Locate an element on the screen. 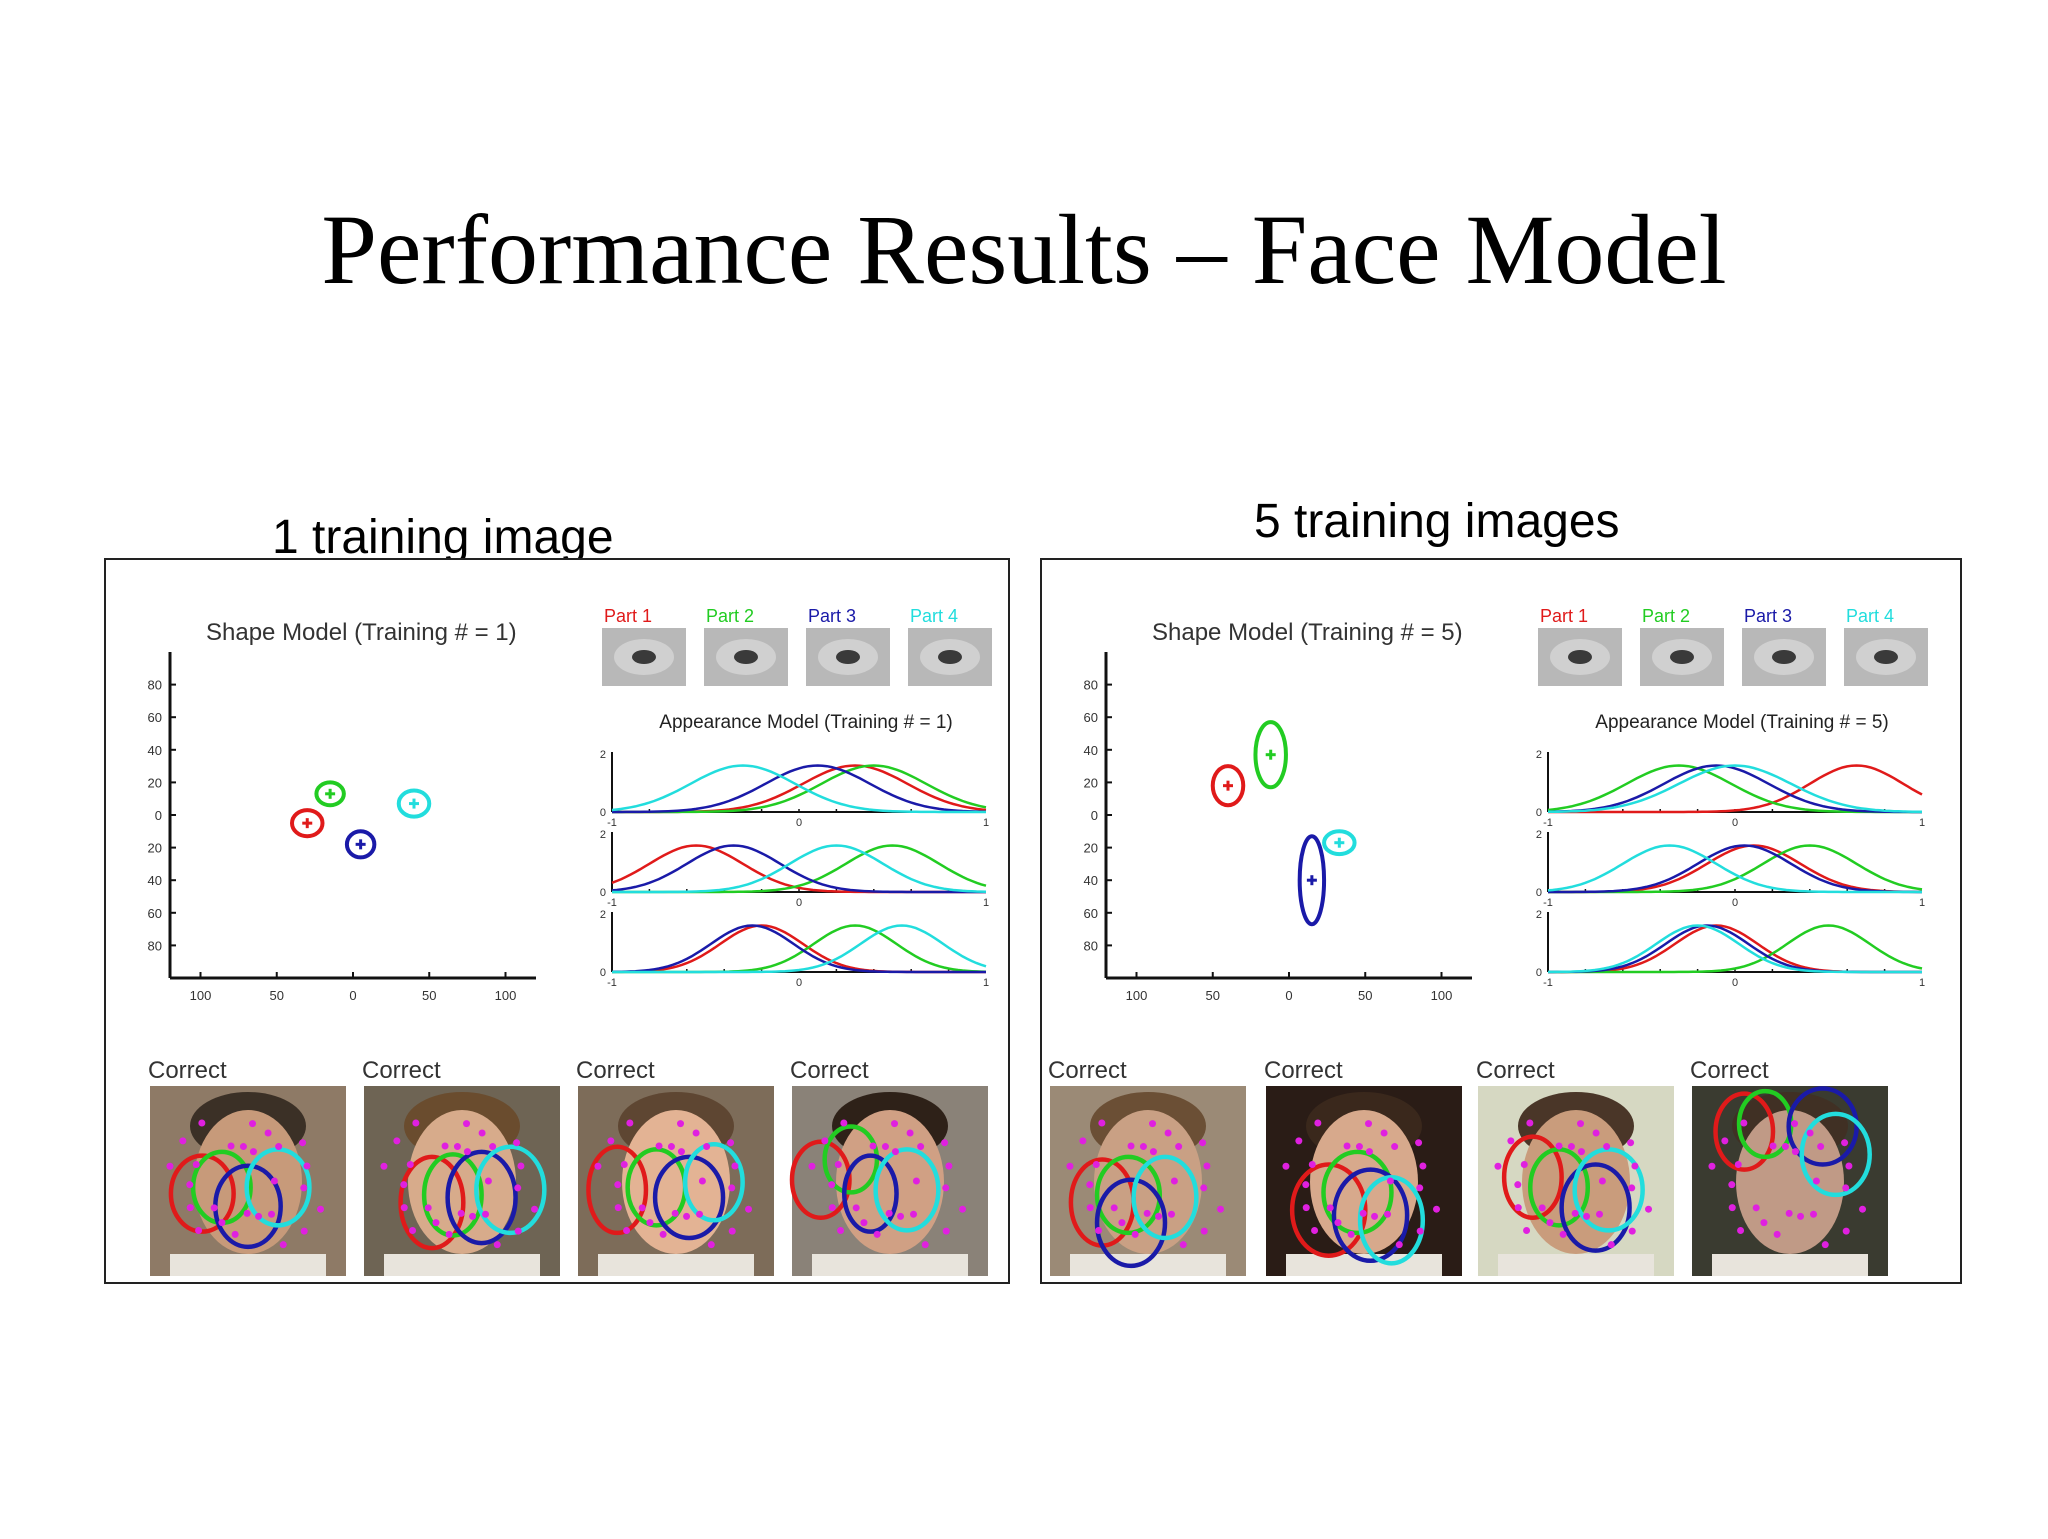 The width and height of the screenshot is (2048, 1539). shape-y-tick-label: 20 is located at coordinates (155, 782).